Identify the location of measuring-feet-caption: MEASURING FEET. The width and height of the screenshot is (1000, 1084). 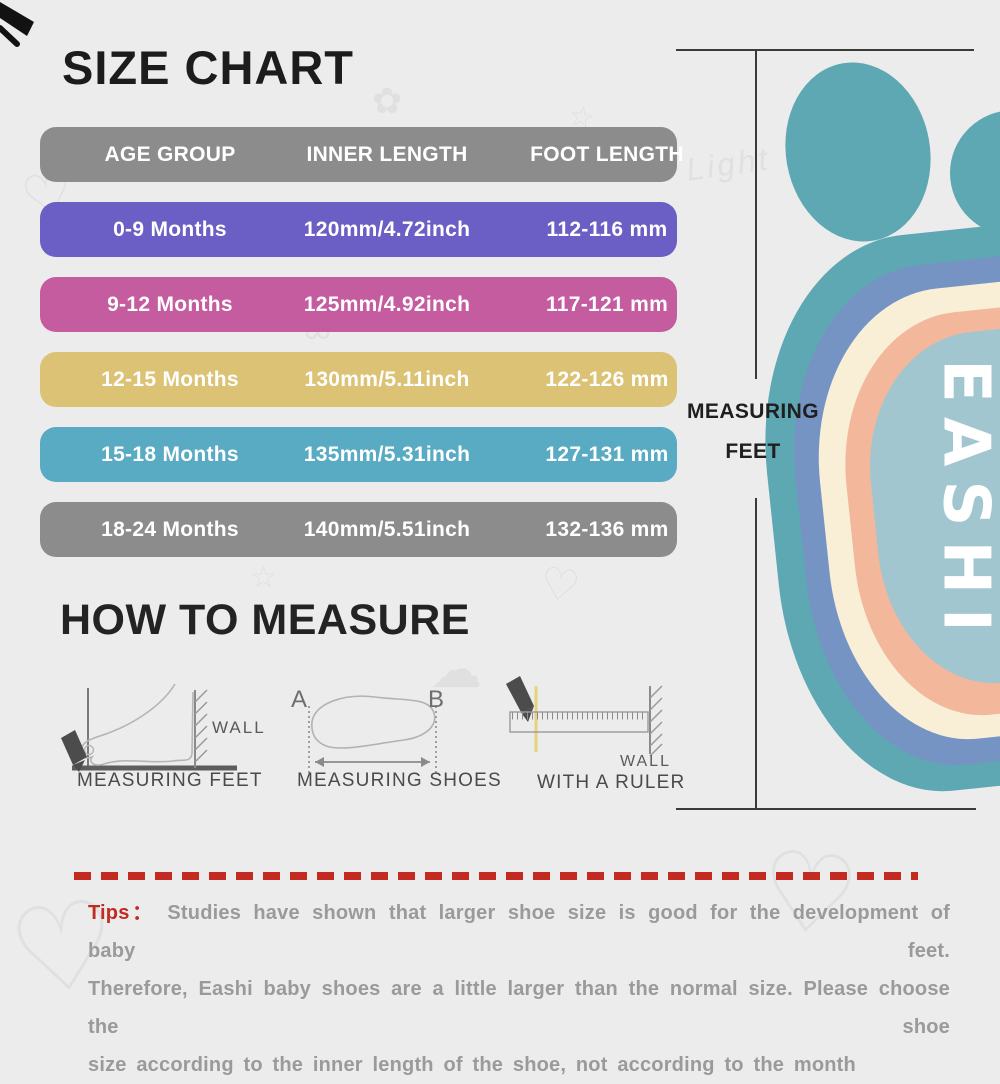
(170, 781).